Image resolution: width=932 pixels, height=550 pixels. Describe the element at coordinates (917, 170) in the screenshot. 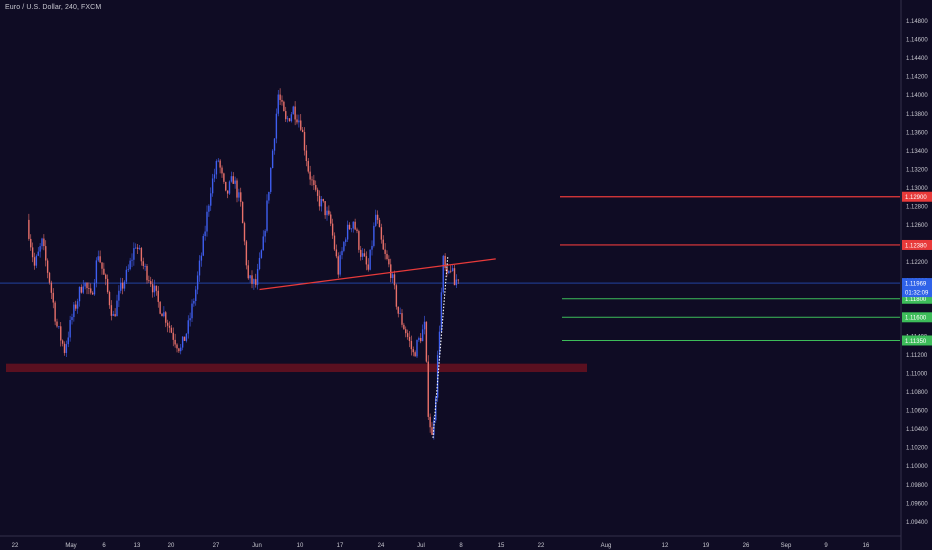

I see `price-tick-label: 1.13200` at that location.